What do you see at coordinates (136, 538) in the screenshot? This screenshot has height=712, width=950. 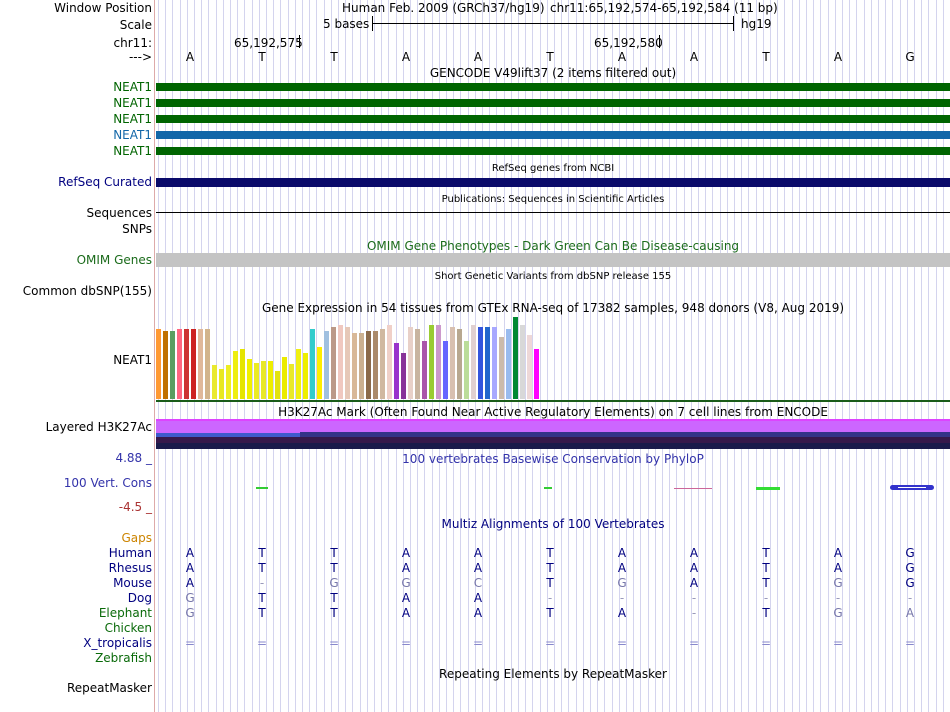 I see `gaps-label: Gaps` at bounding box center [136, 538].